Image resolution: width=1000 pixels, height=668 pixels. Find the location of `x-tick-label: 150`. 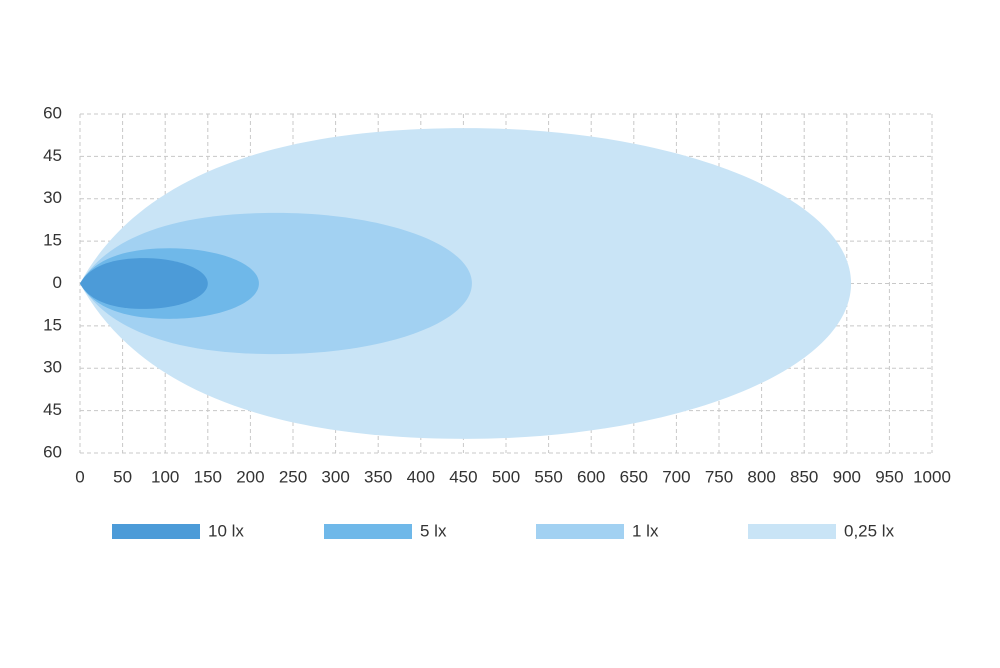

x-tick-label: 150 is located at coordinates (208, 476).